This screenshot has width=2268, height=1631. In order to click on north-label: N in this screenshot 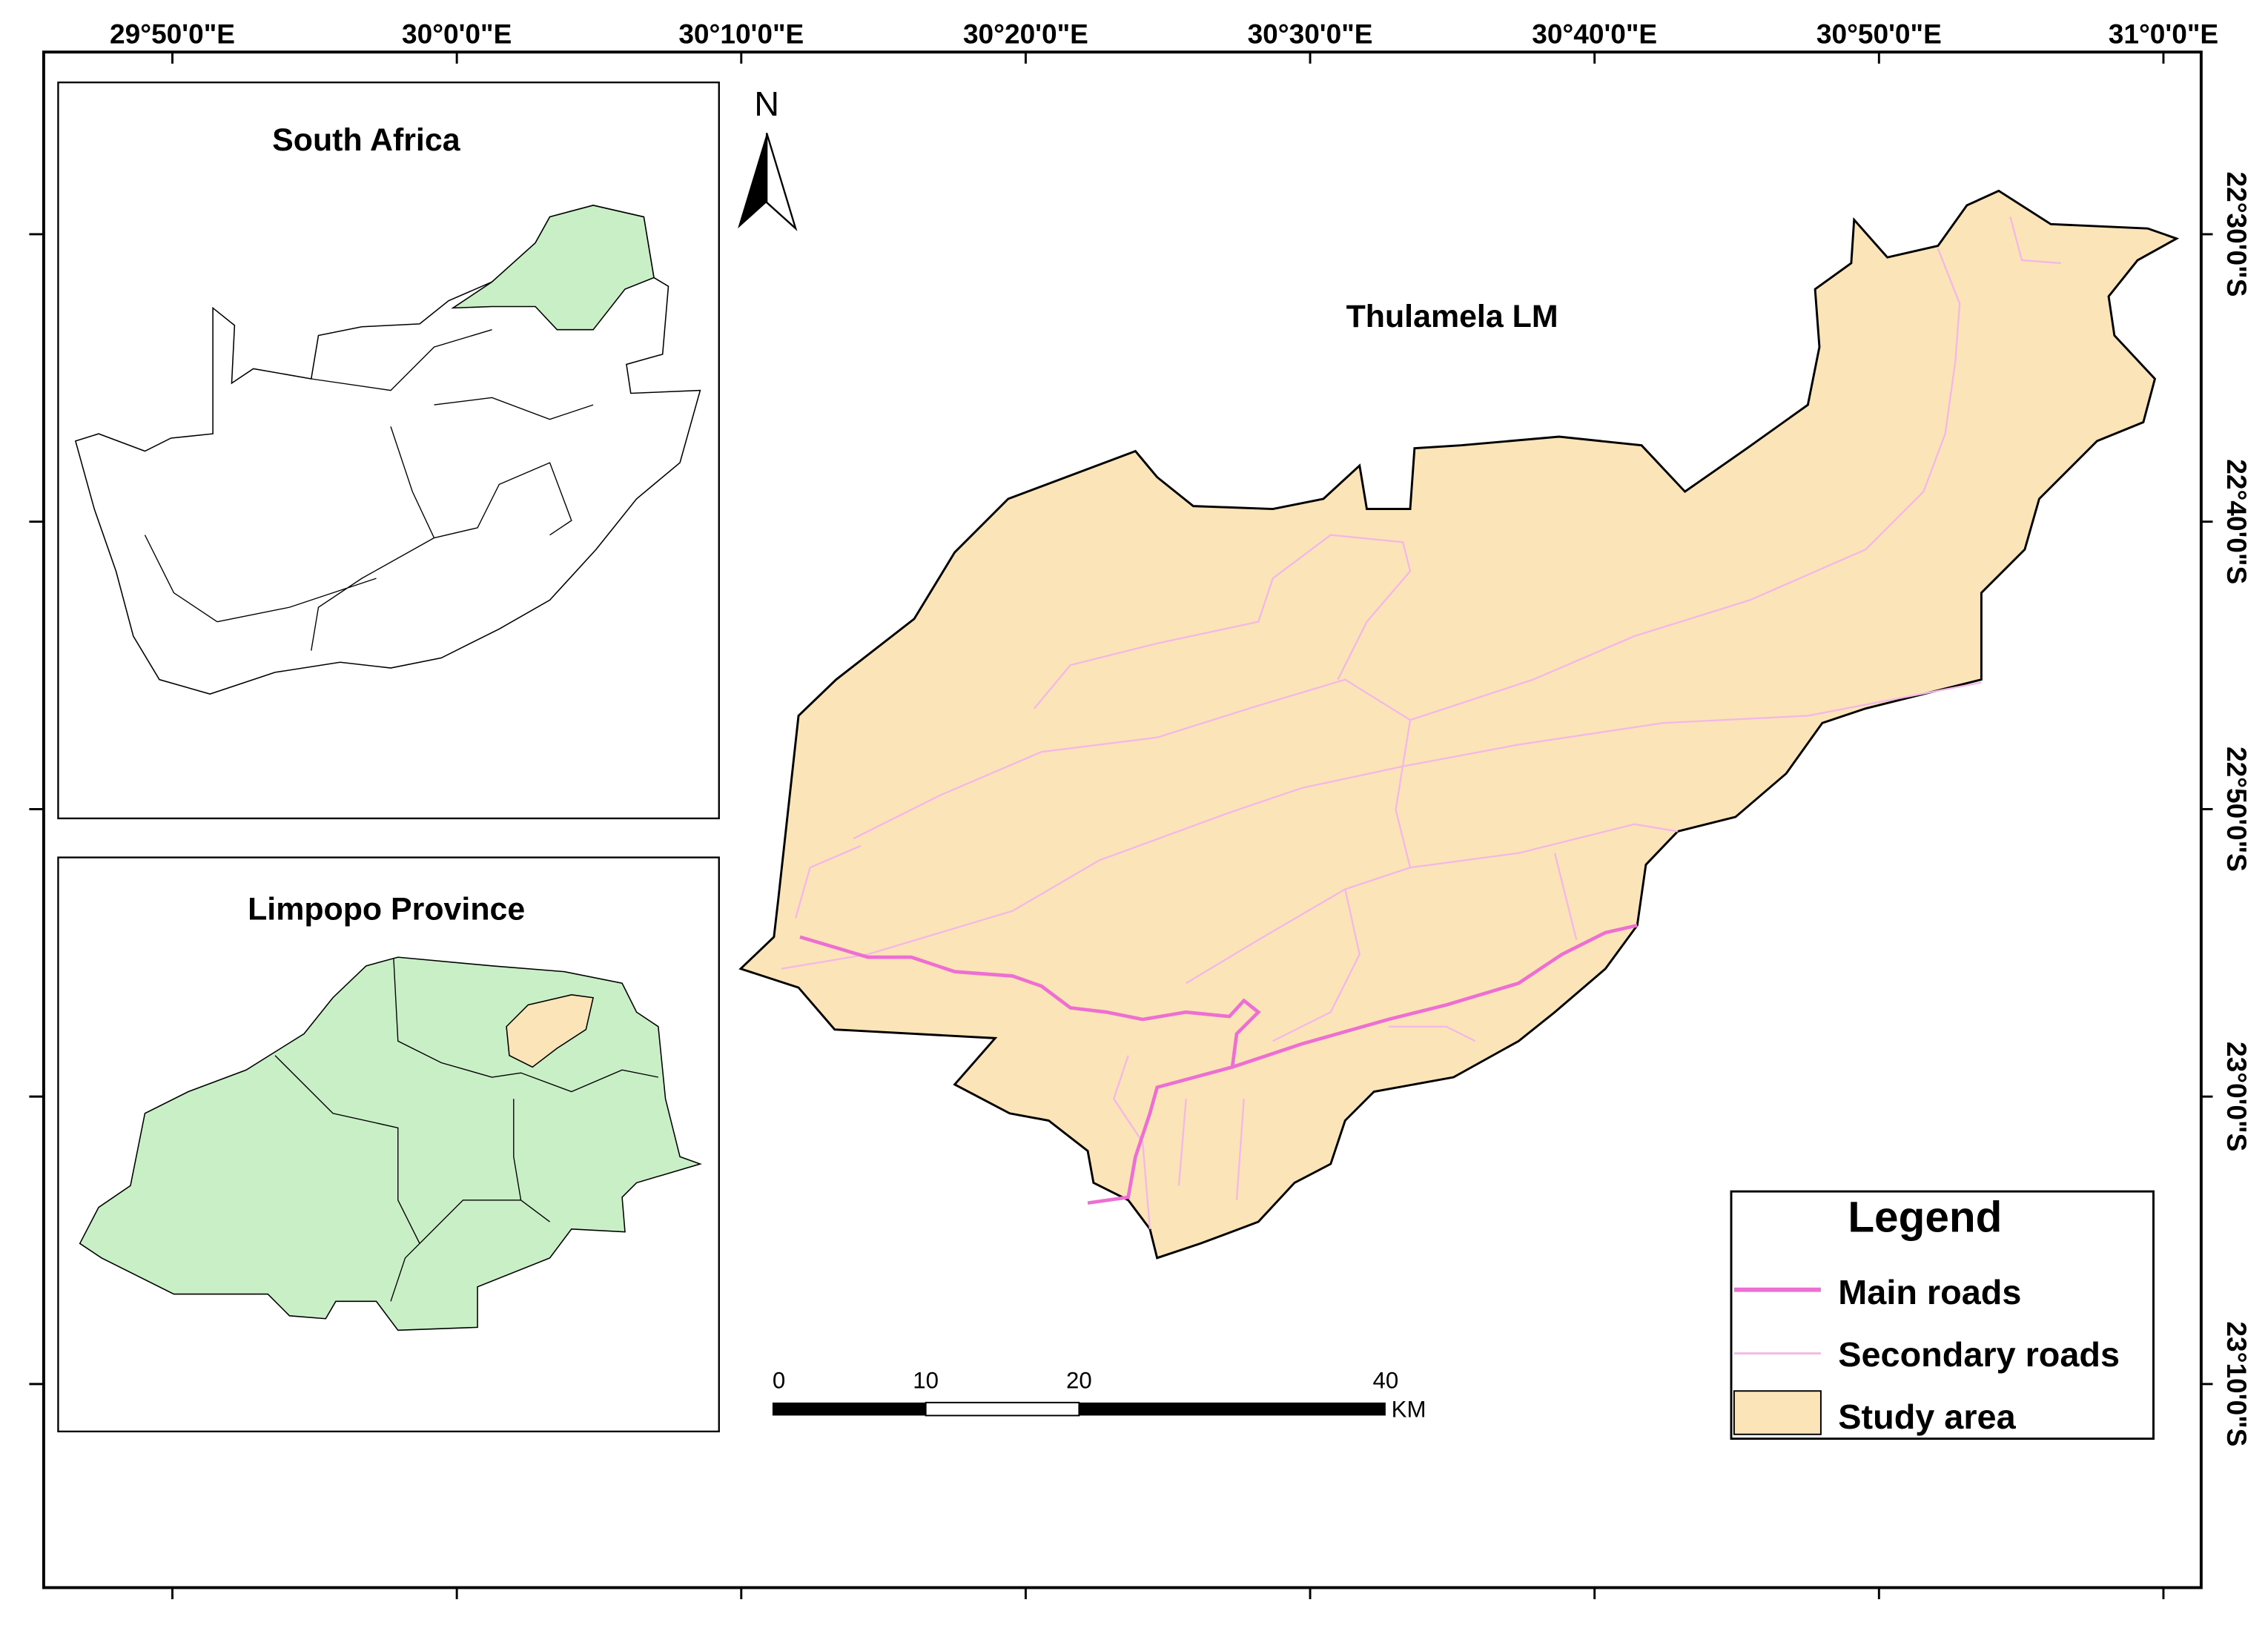, I will do `click(766, 104)`.